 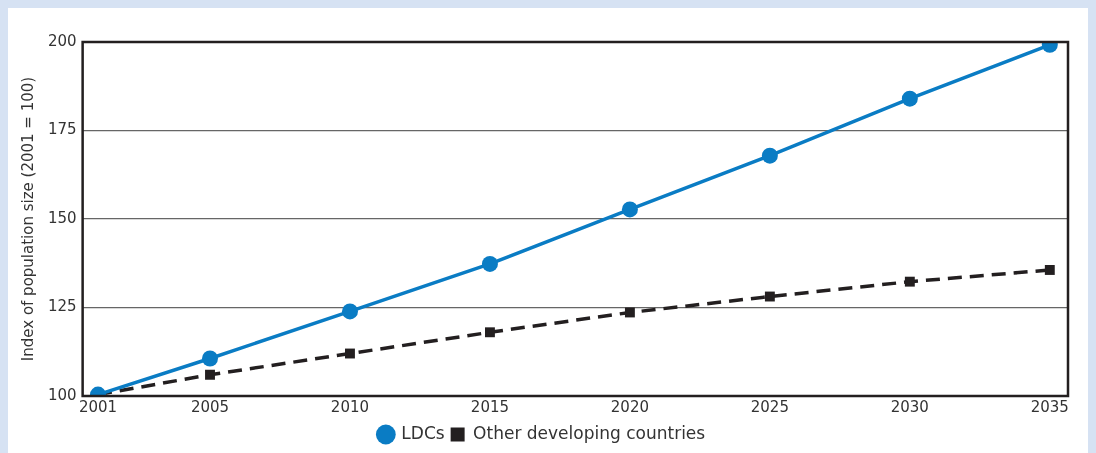 I want to click on y-axis-title: Index of population size (2001 = 100), so click(x=27, y=219).